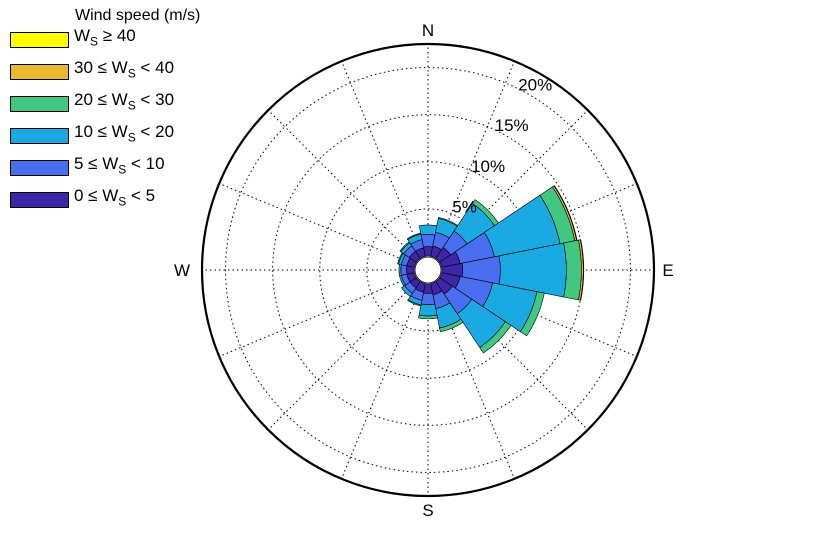  I want to click on legend-label: 20 ≤ WS < 30, so click(124, 101).